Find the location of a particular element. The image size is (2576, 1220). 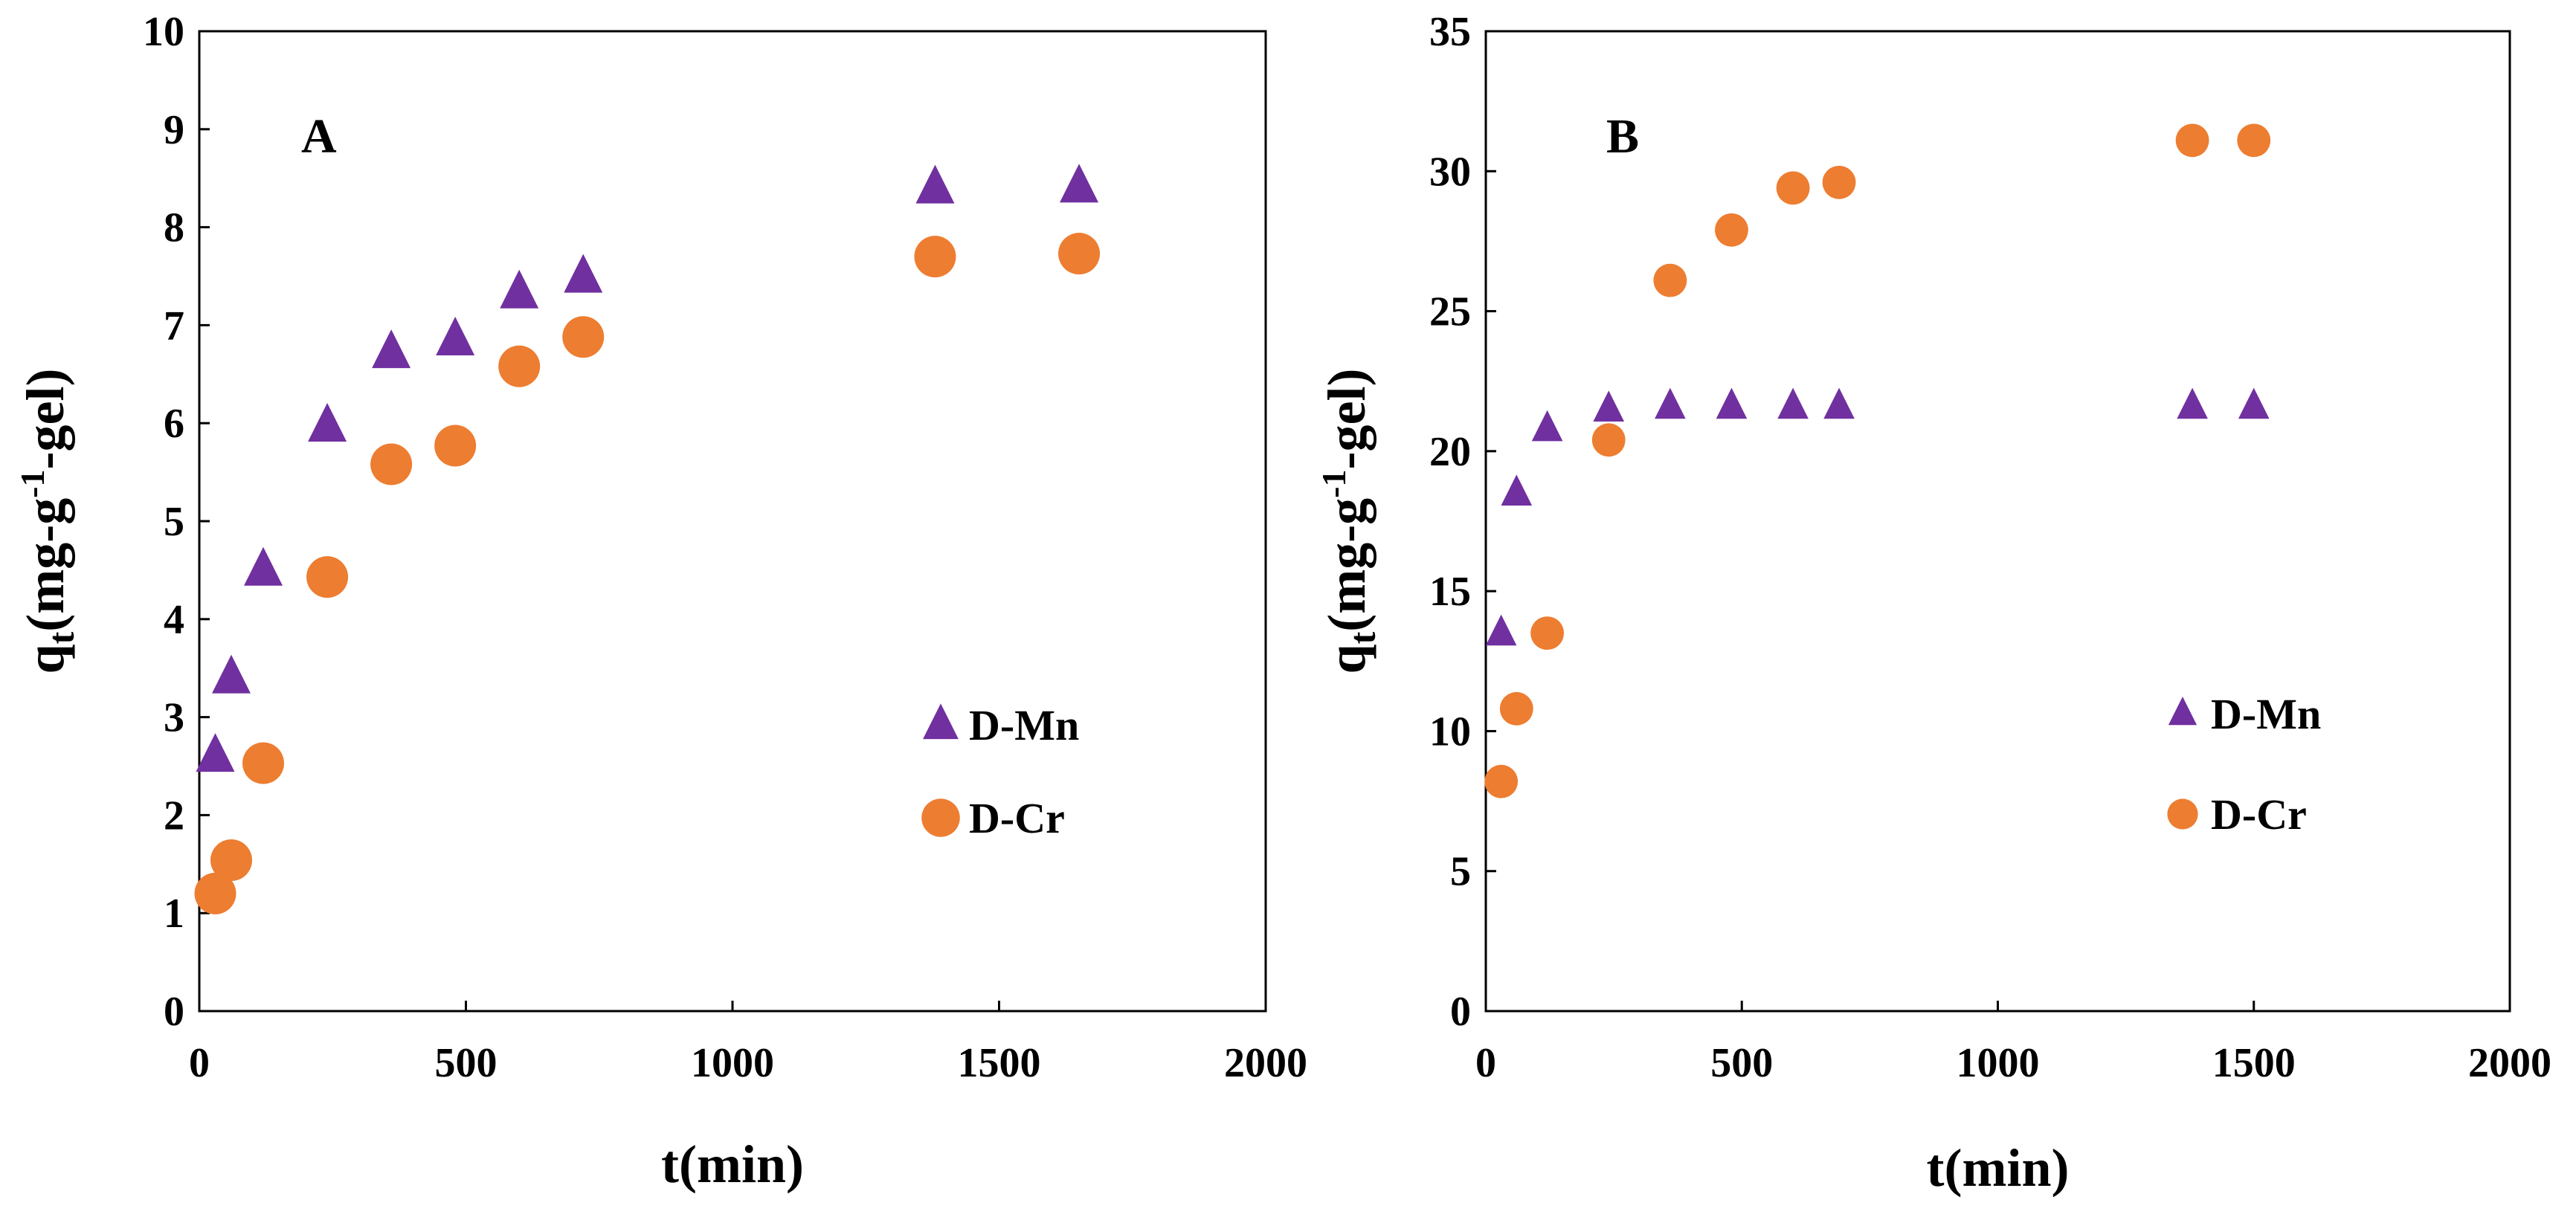

y-tick-label: 15 is located at coordinates (1450, 592).